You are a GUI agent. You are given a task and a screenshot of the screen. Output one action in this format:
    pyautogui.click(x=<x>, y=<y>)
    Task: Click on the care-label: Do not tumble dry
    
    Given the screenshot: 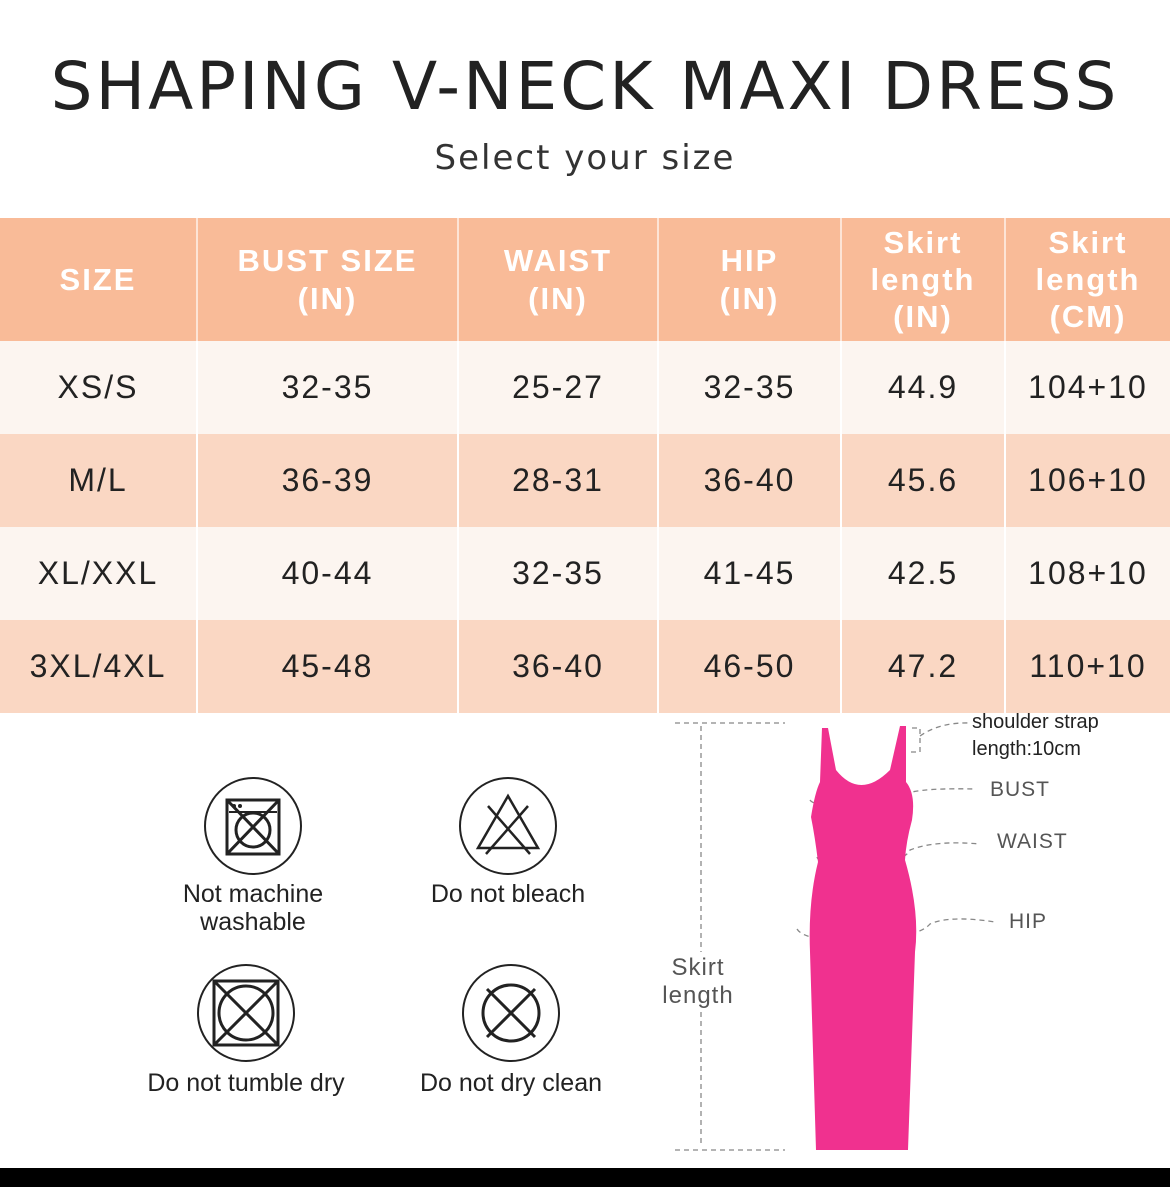 What is the action you would take?
    pyautogui.click(x=246, y=1083)
    